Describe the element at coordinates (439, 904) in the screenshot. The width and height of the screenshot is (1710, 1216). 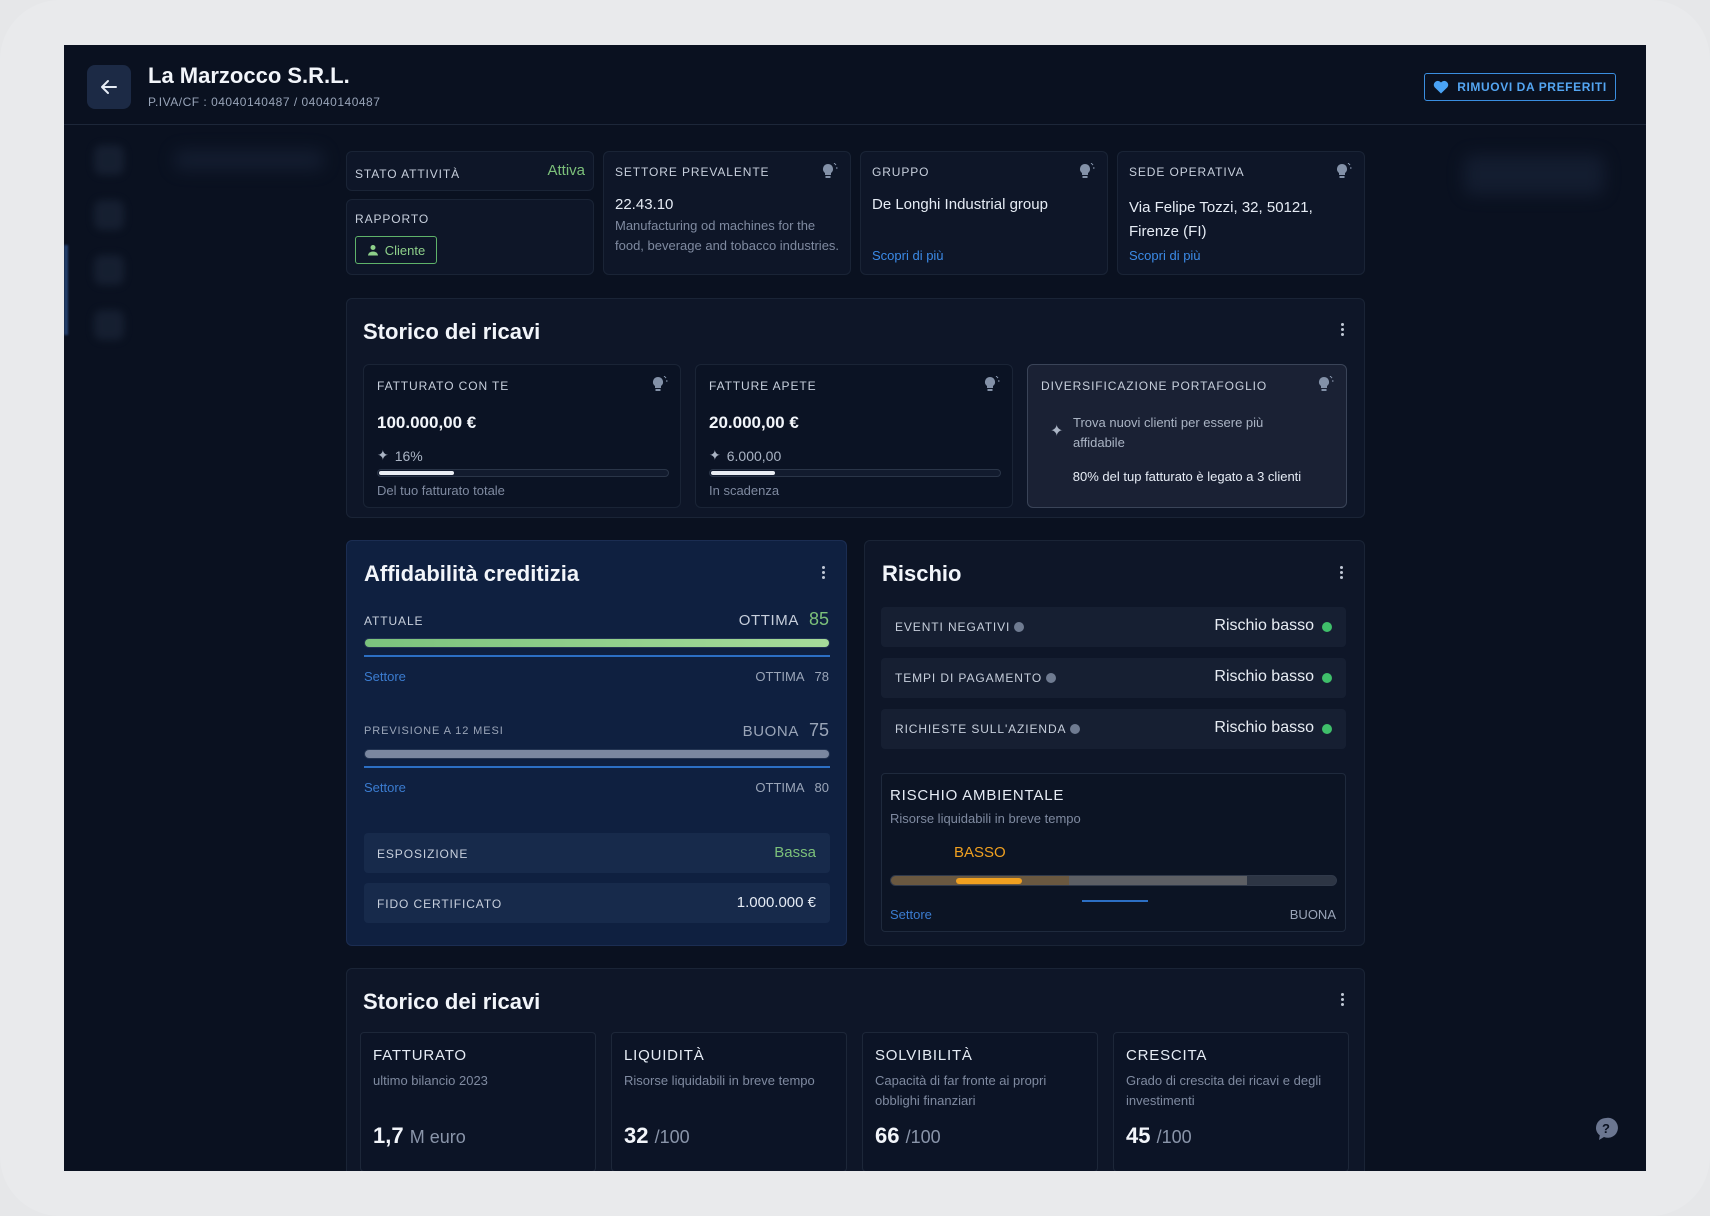
I see `fido-label: FIDO CERTIFICATO` at that location.